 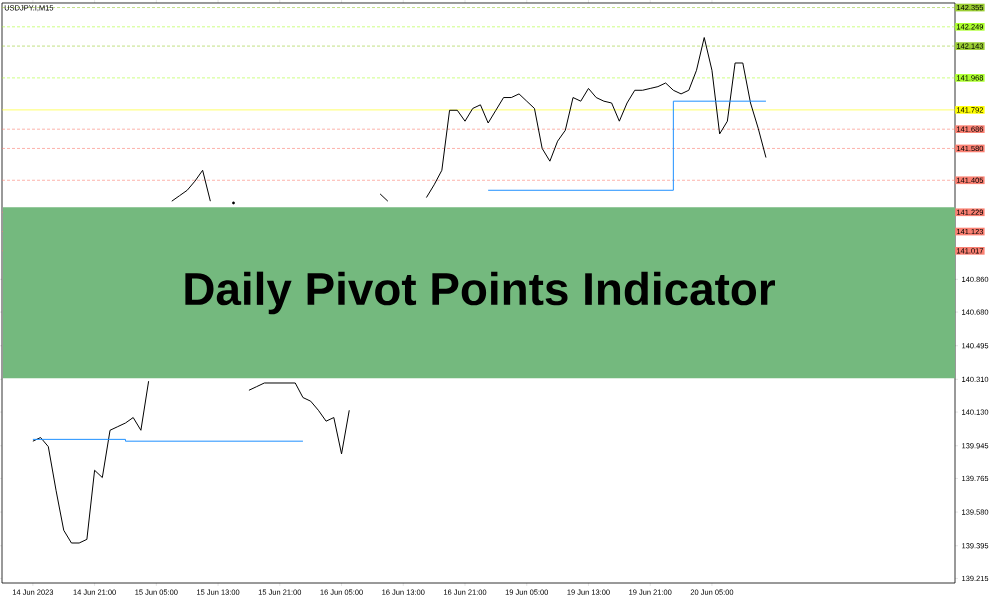 What do you see at coordinates (480, 293) in the screenshot?
I see `text: Daily Pivot Points Indicator` at bounding box center [480, 293].